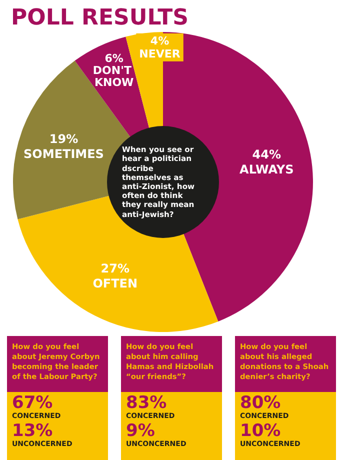 The width and height of the screenshot is (350, 460). I want to click on data-label: 27%, so click(115, 269).